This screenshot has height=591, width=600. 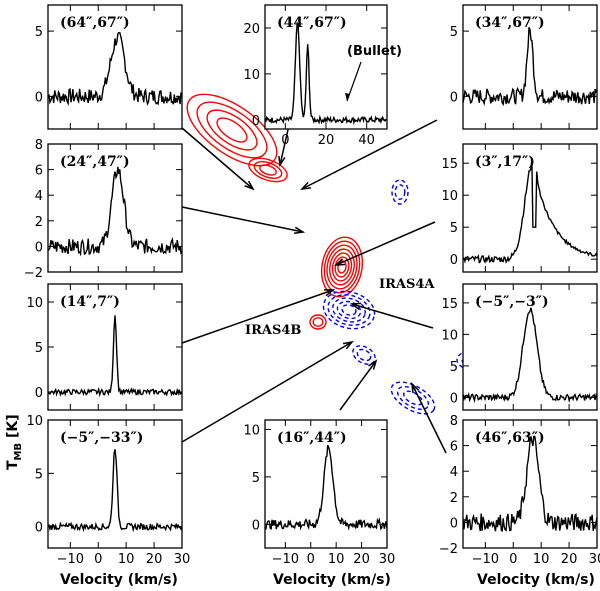 I want to click on x-tick-label: 40, so click(x=366, y=140).